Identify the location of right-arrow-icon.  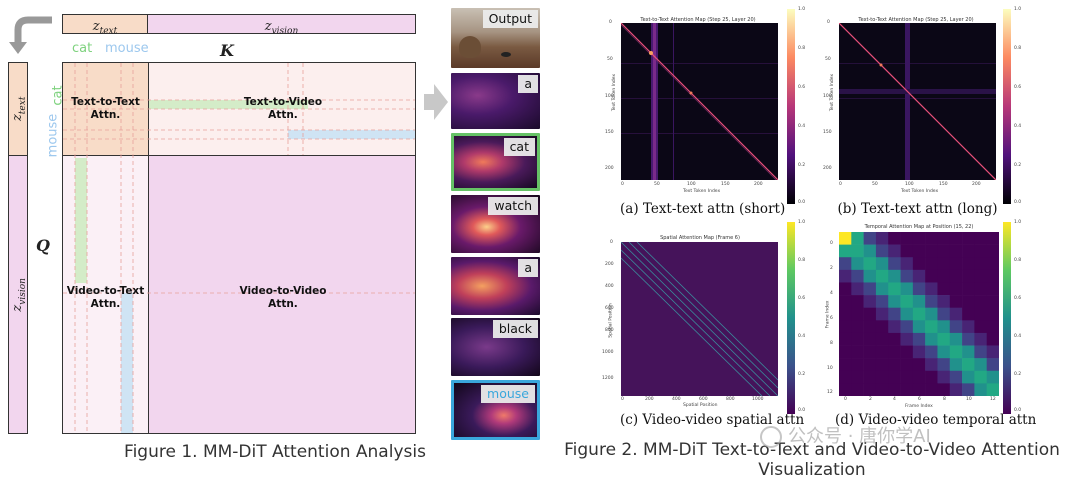
(436, 102).